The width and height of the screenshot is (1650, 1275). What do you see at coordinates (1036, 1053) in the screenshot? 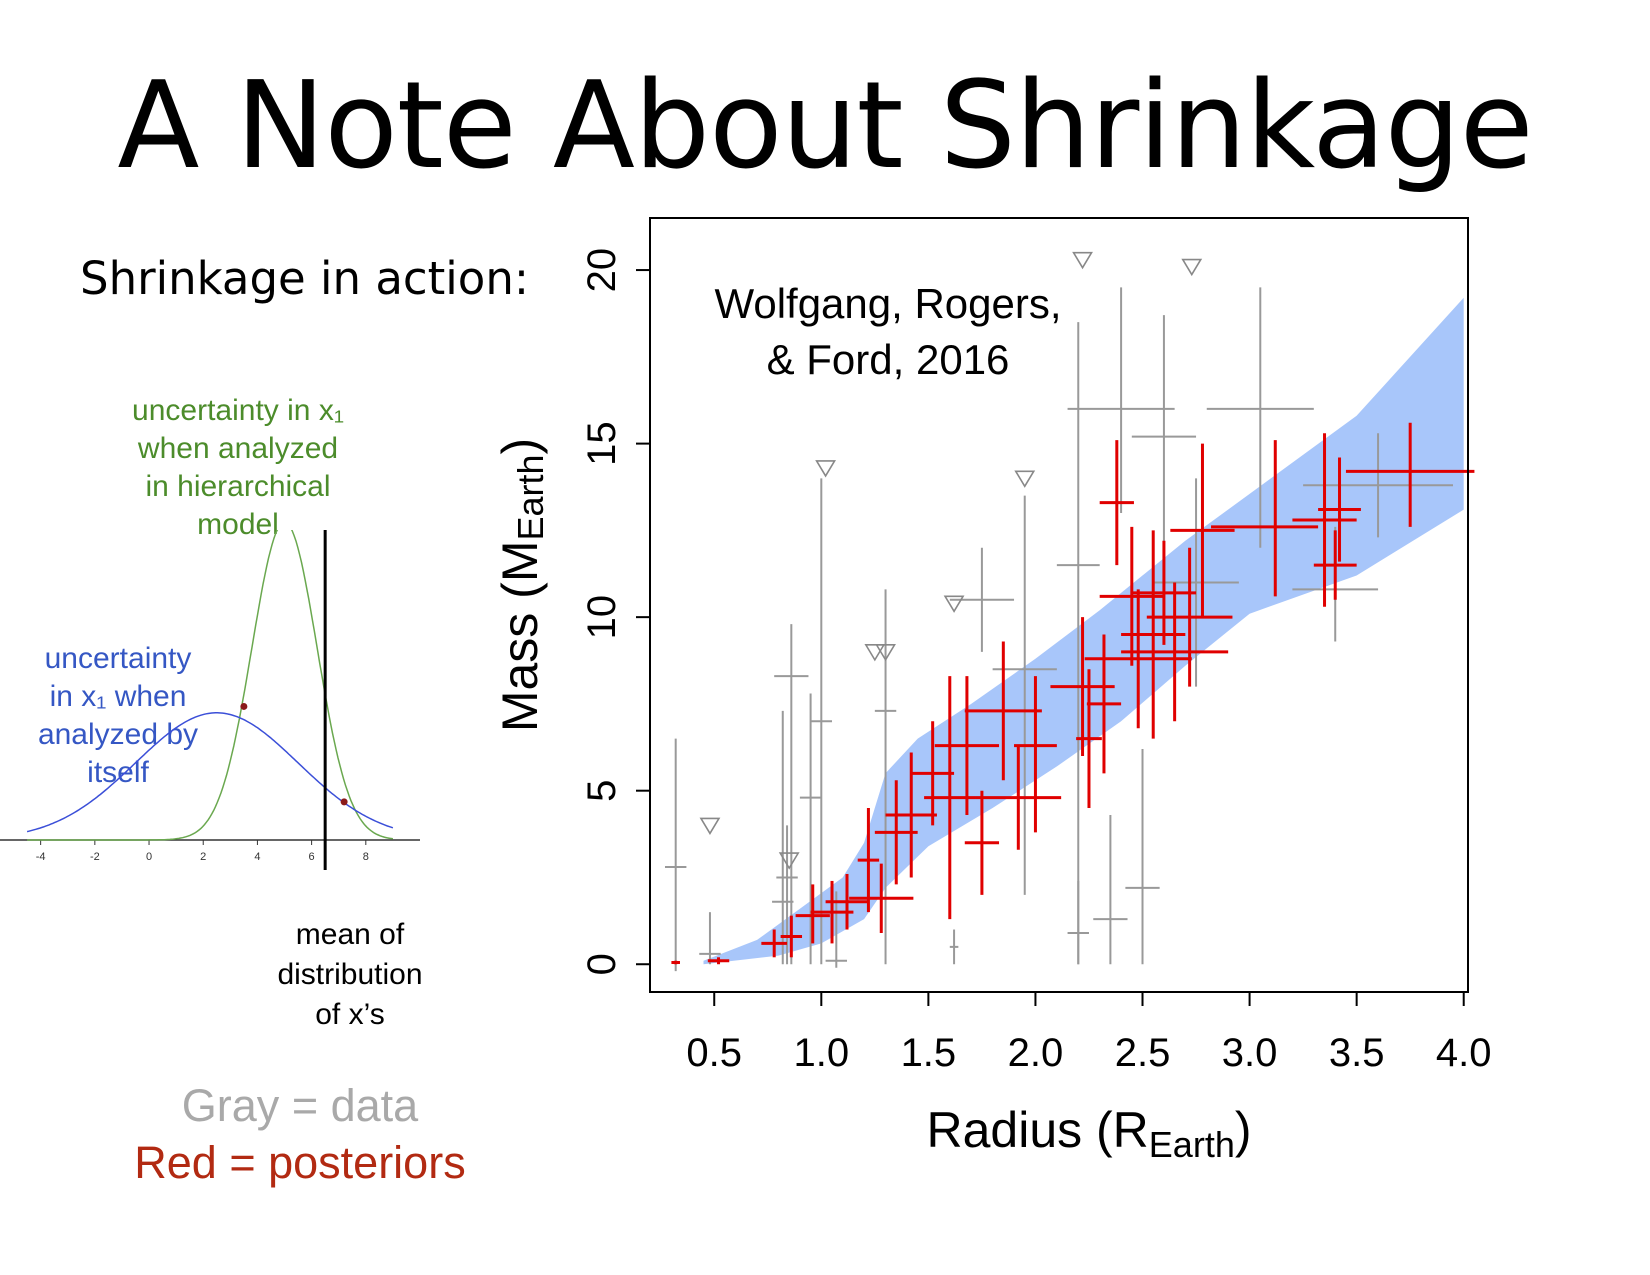
I see `x-tick-label: 2.0` at bounding box center [1036, 1053].